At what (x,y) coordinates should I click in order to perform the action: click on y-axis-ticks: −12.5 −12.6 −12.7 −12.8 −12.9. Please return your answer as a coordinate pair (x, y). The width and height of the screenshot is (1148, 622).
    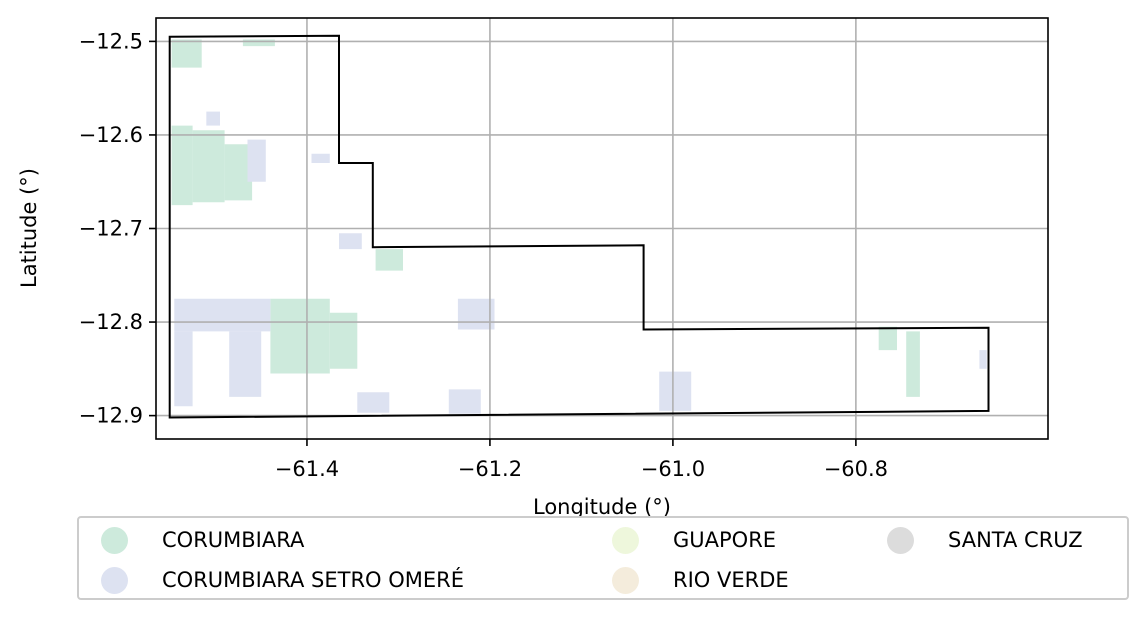
    Looking at the image, I should click on (117, 228).